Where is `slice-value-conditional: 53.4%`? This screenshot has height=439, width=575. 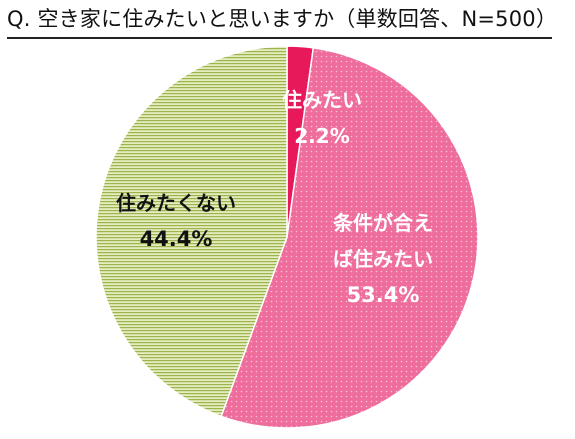 slice-value-conditional: 53.4% is located at coordinates (383, 295).